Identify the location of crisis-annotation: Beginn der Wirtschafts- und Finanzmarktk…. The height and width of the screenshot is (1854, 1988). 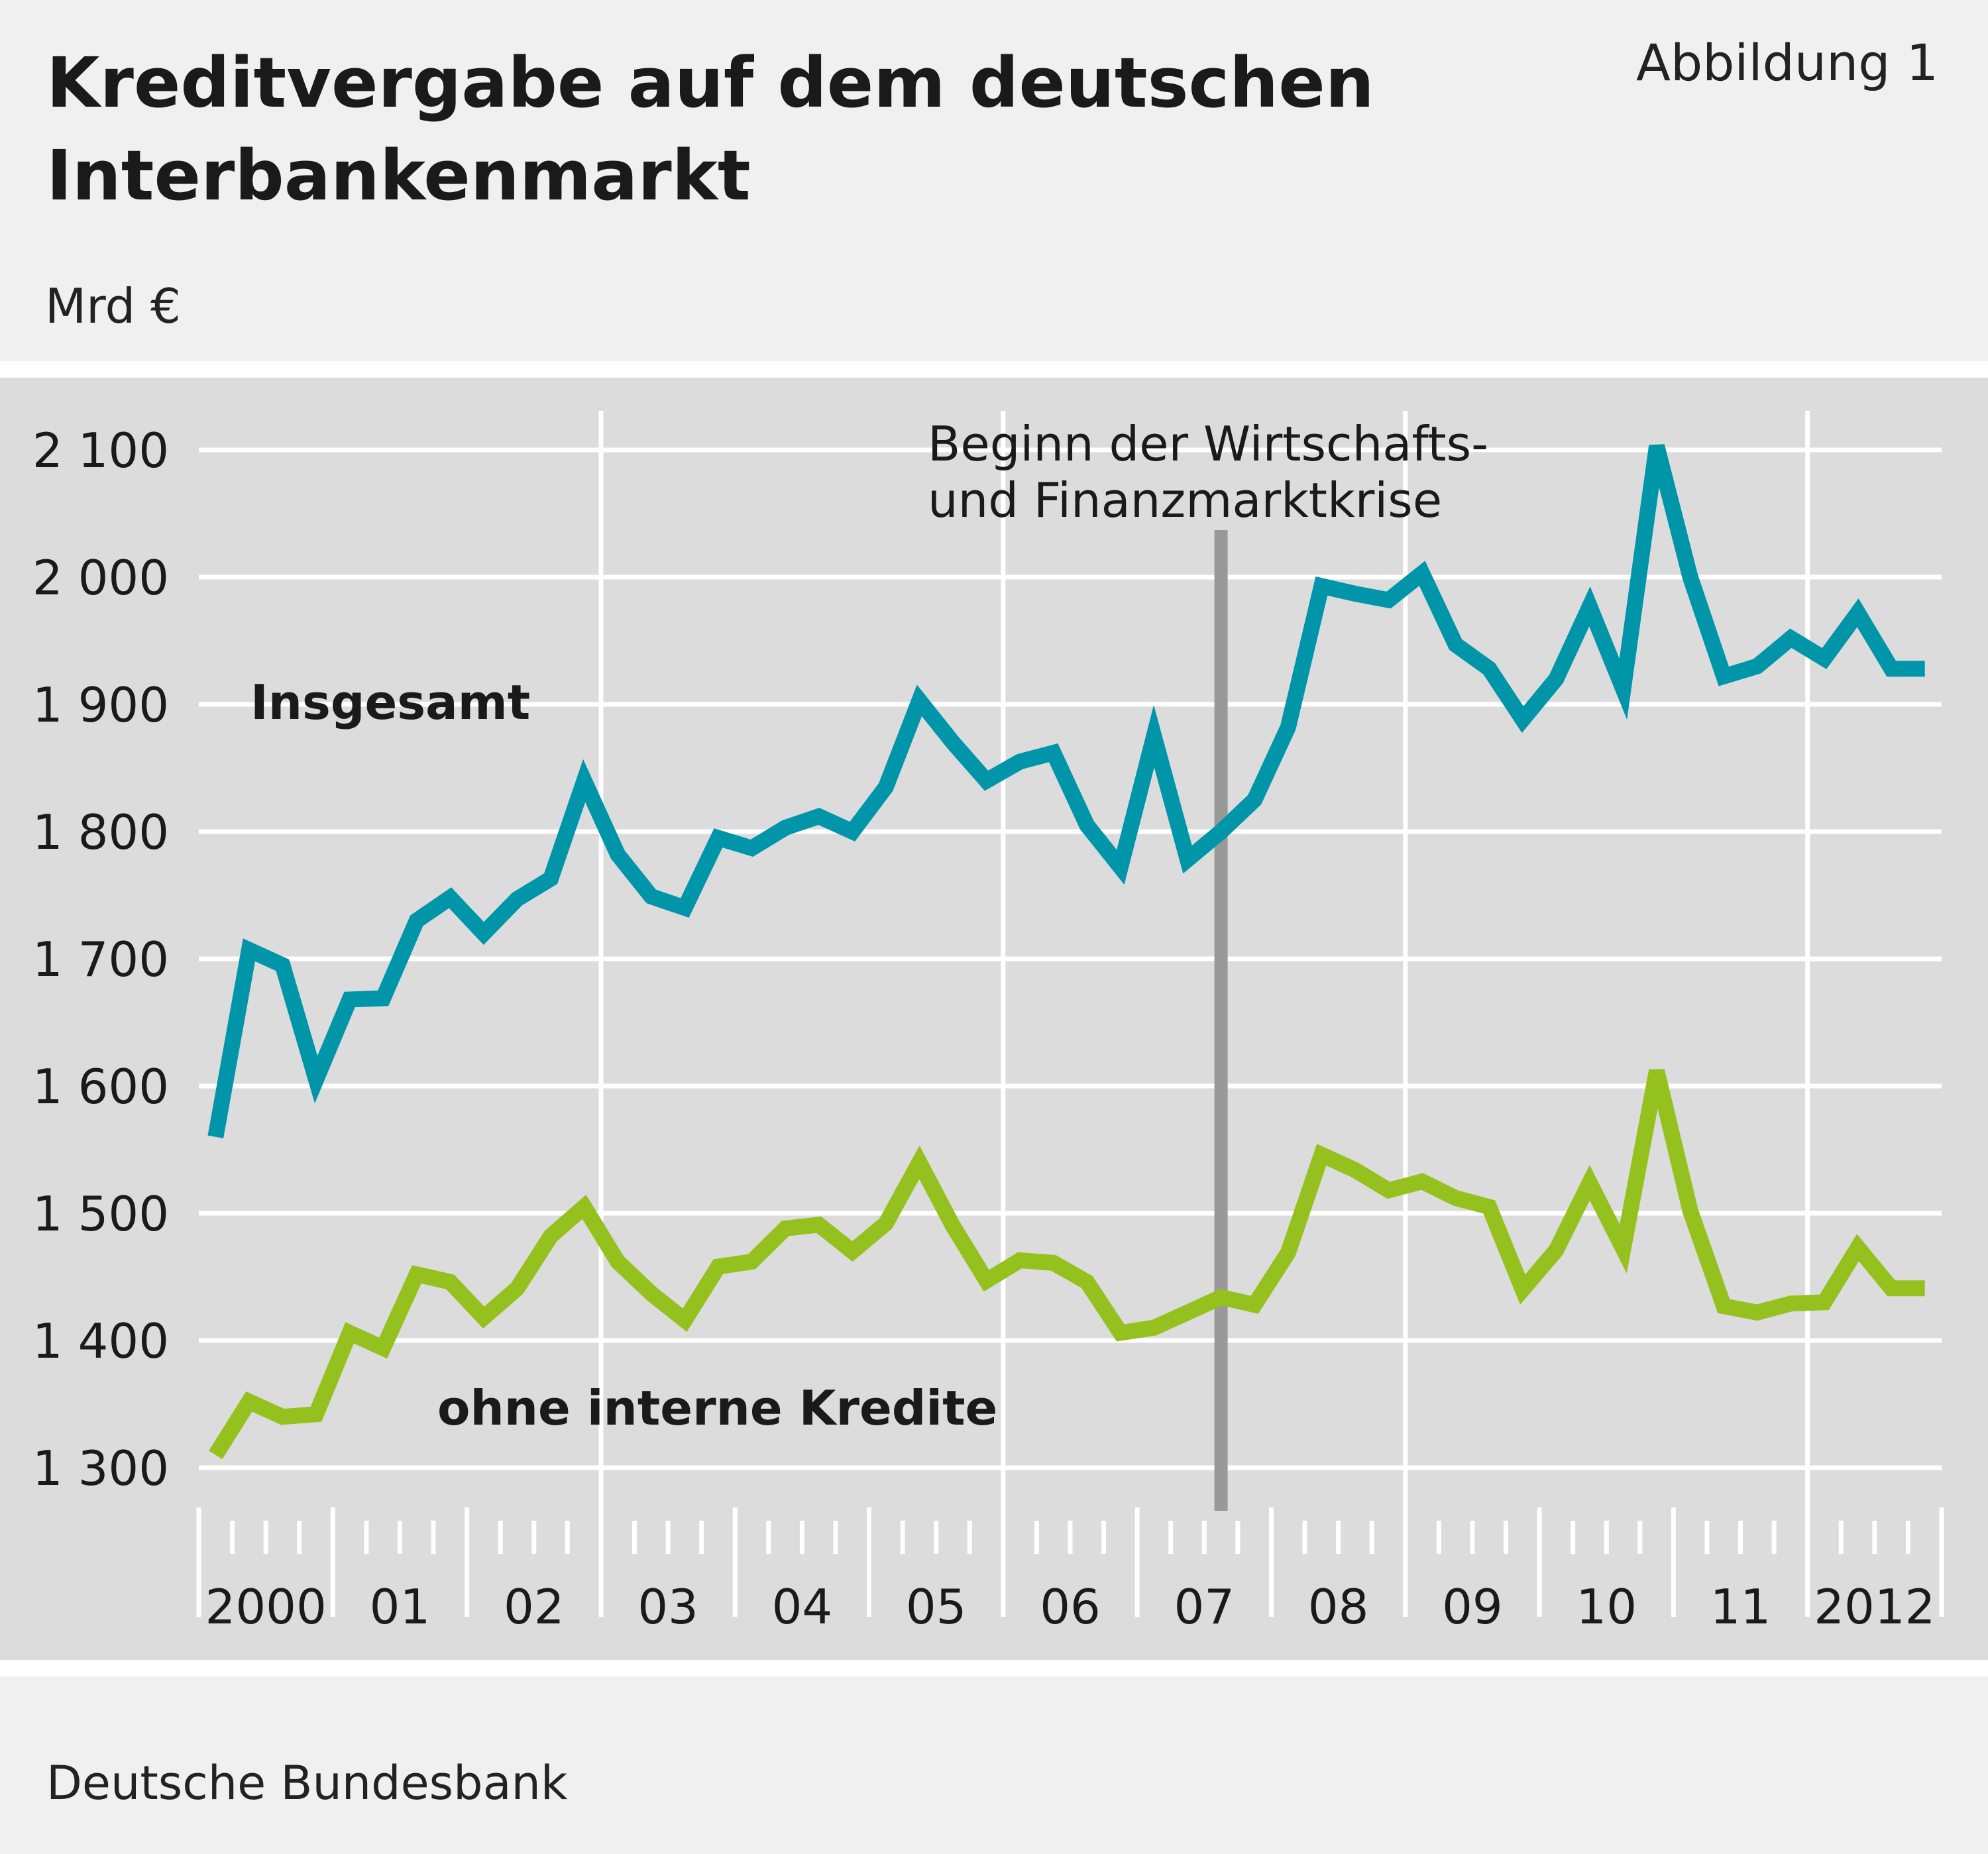
(1208, 472).